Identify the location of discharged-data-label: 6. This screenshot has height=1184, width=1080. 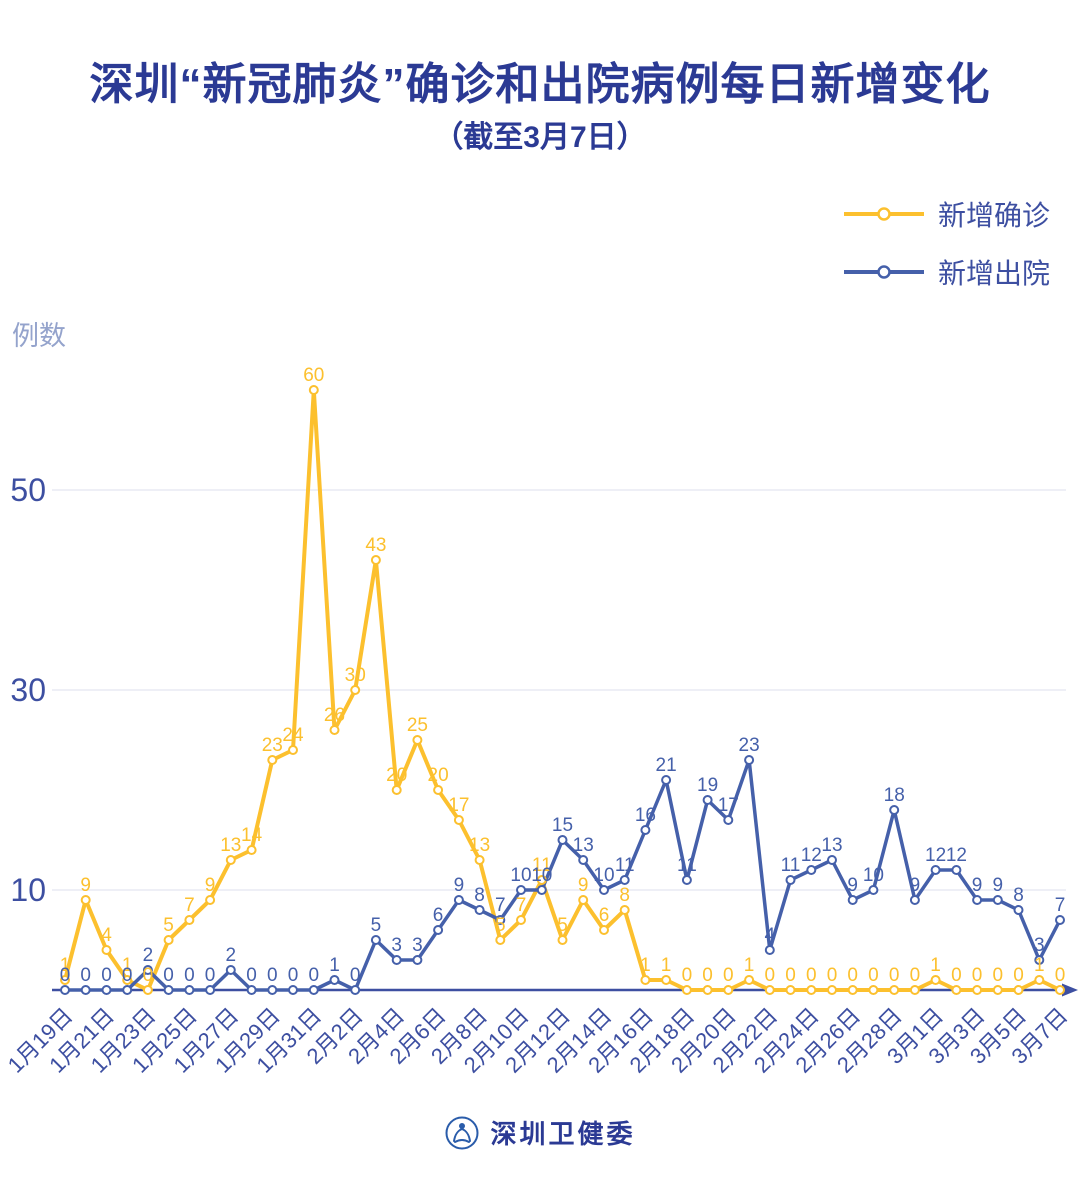
(438, 915).